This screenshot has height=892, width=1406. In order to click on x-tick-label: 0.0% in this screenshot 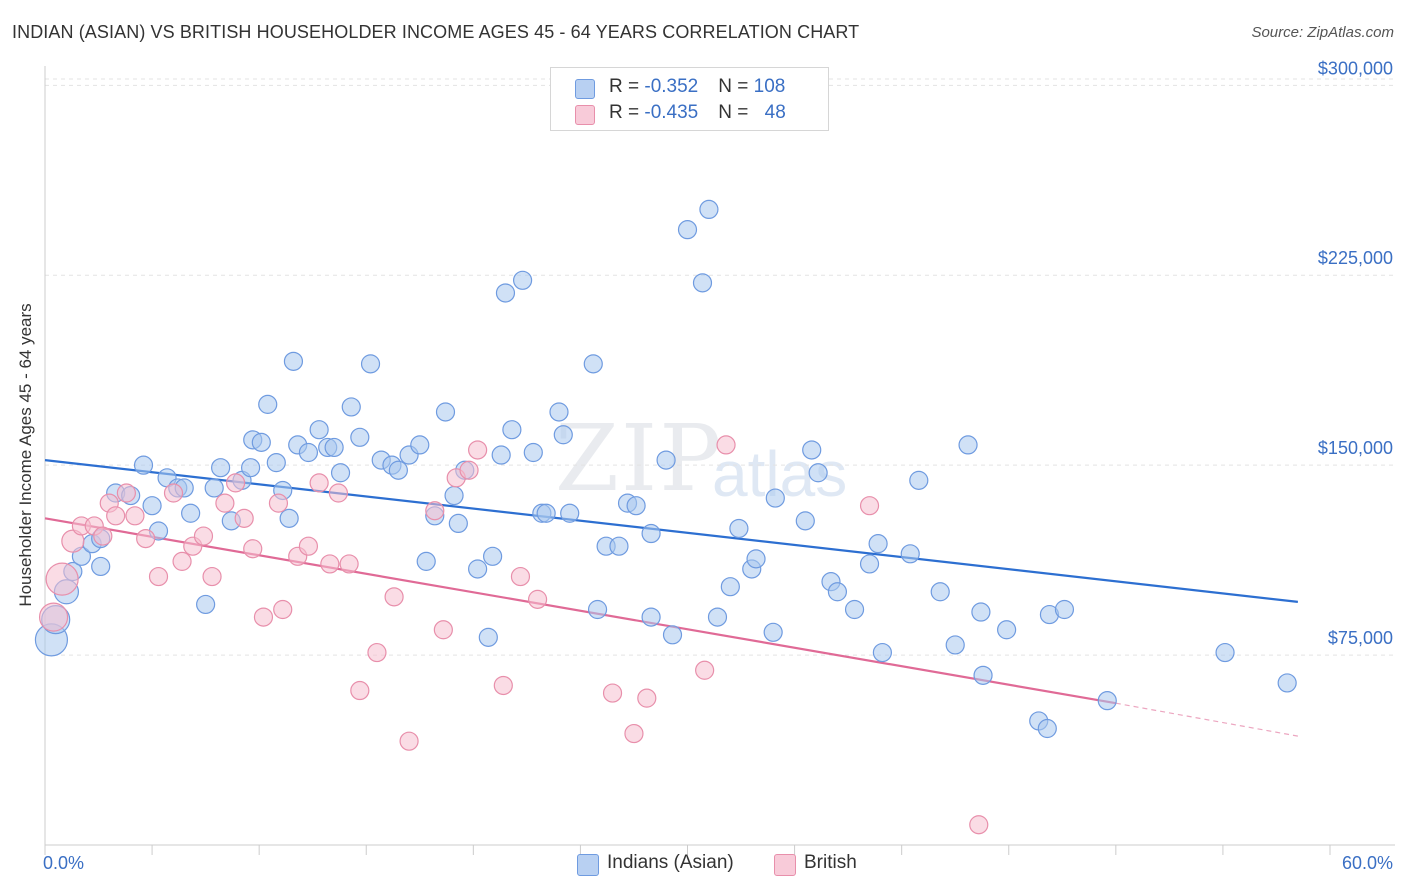, I will do `click(63, 863)`.